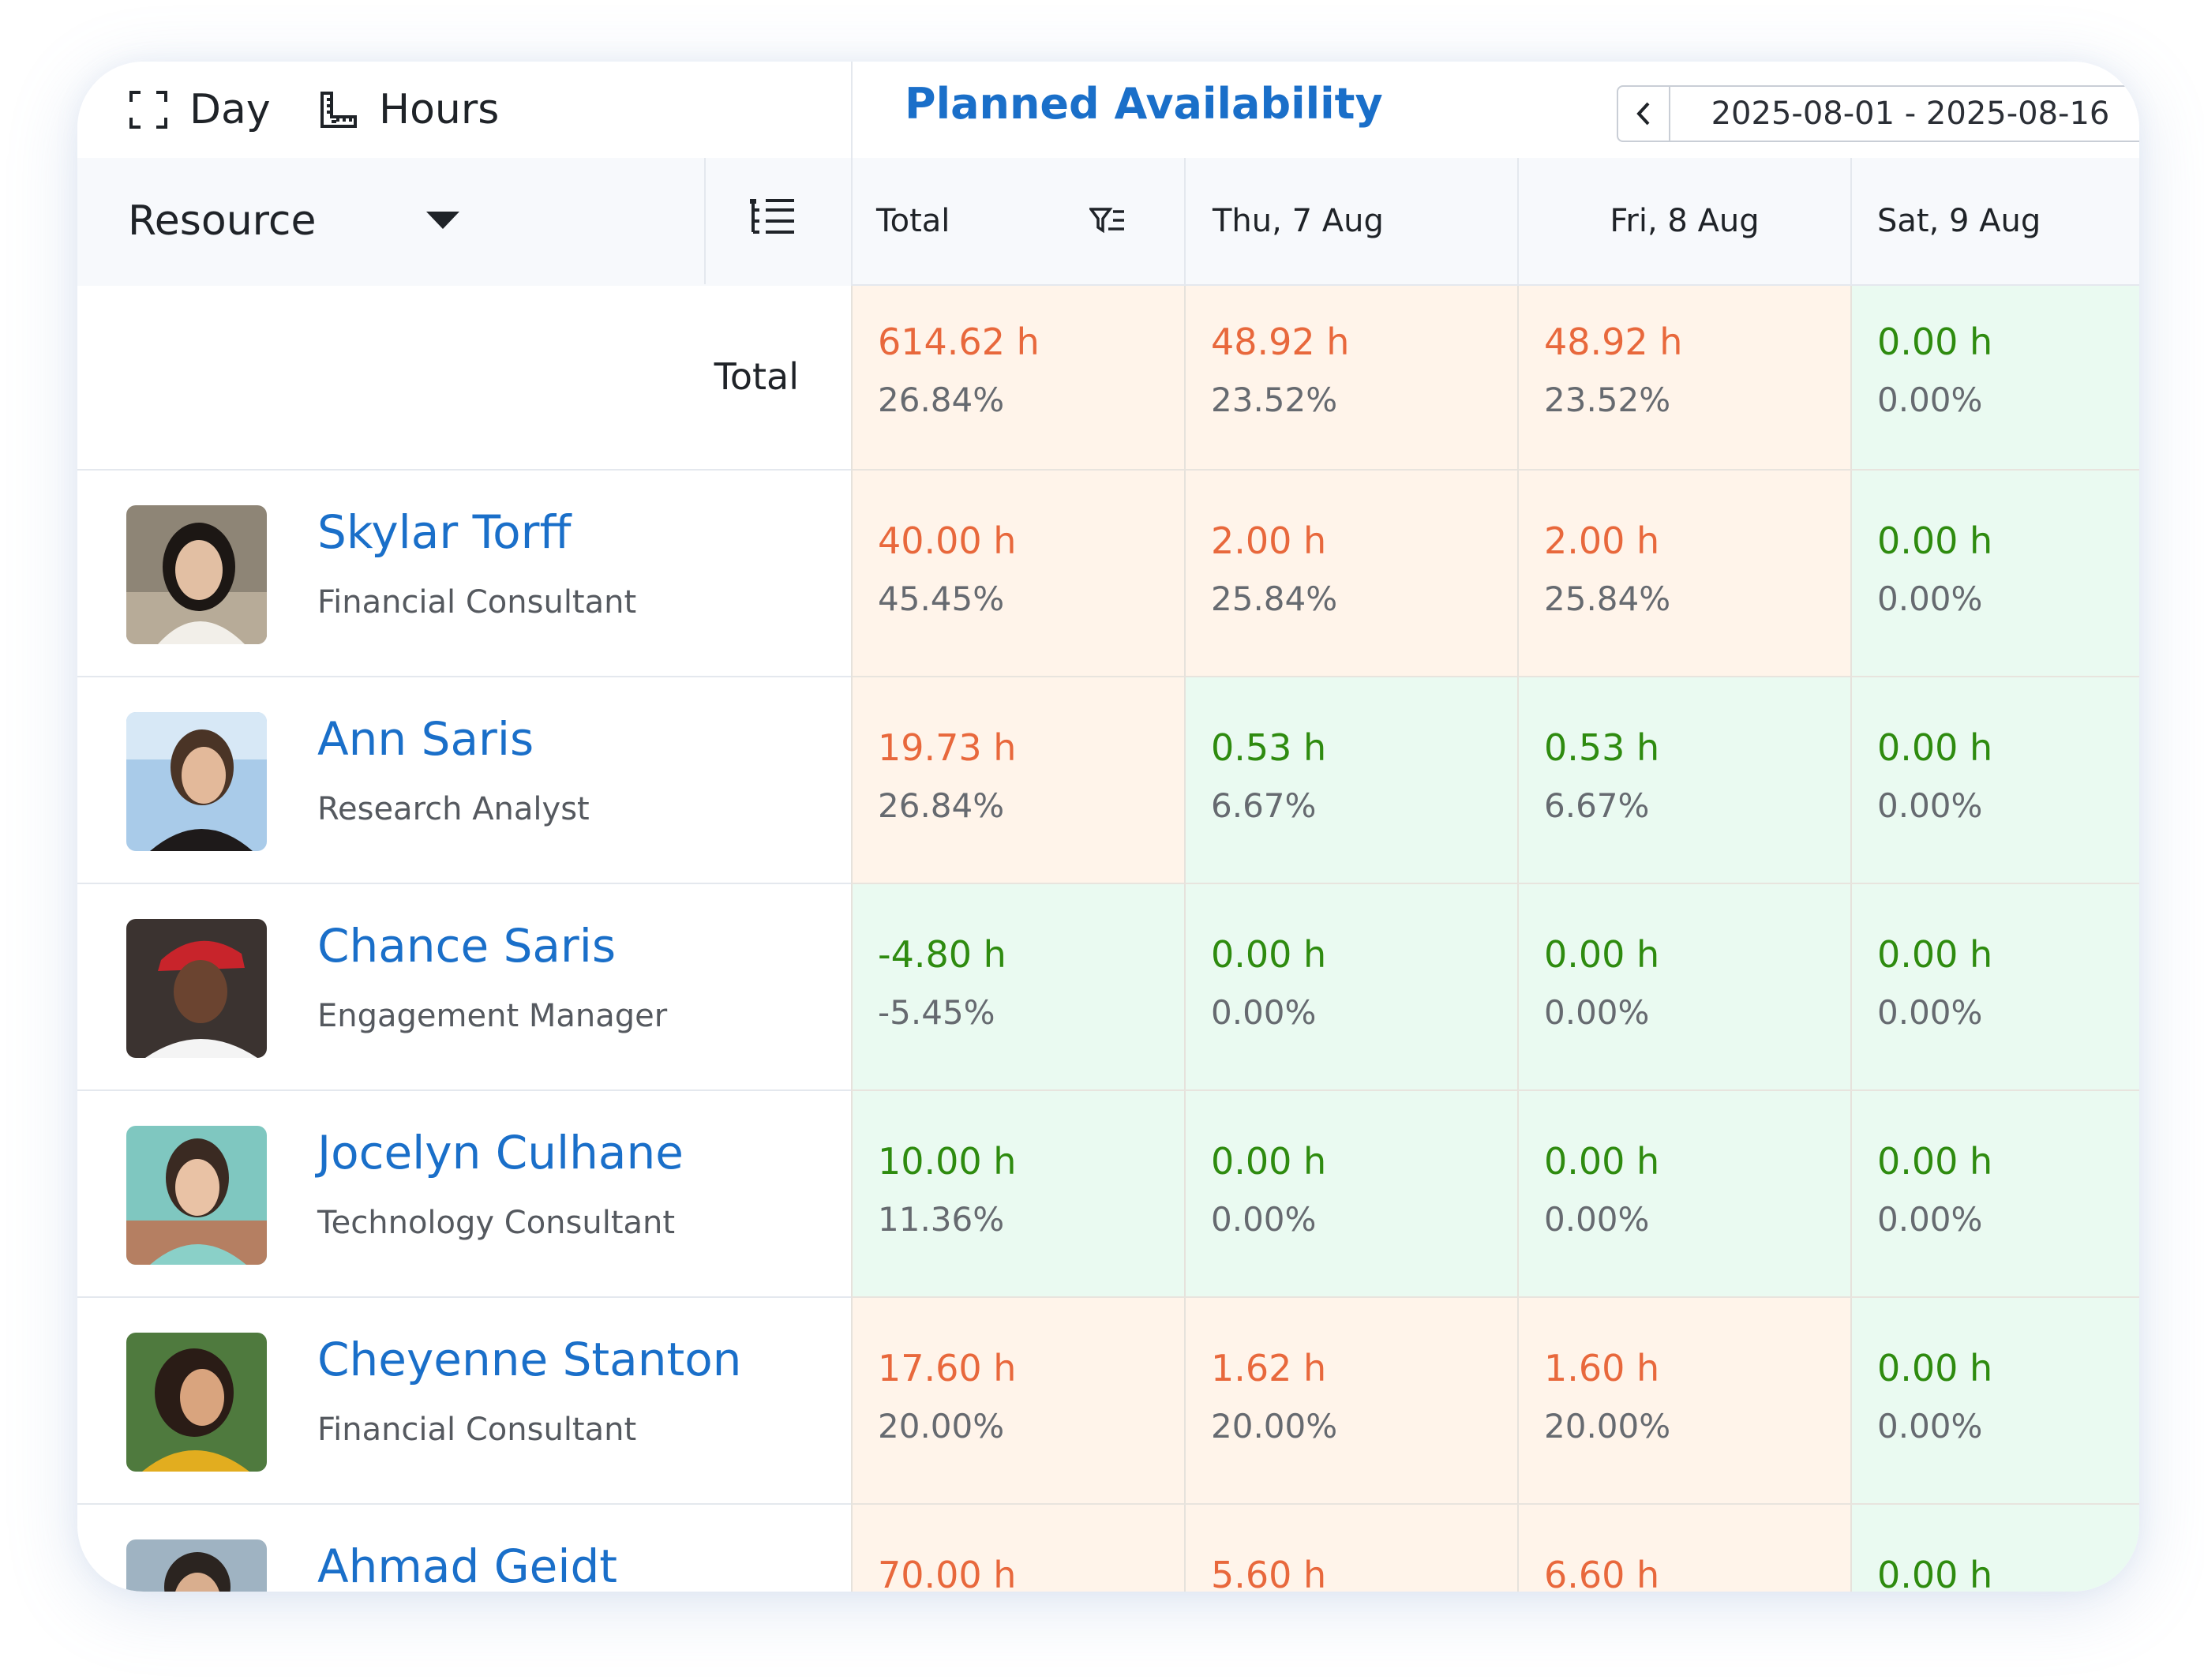  I want to click on cell-percent: 11.36%, so click(941, 1219).